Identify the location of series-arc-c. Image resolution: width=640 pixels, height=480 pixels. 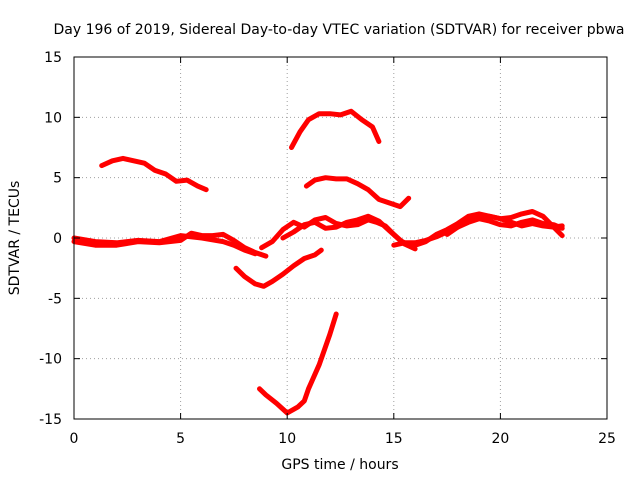
(357, 192).